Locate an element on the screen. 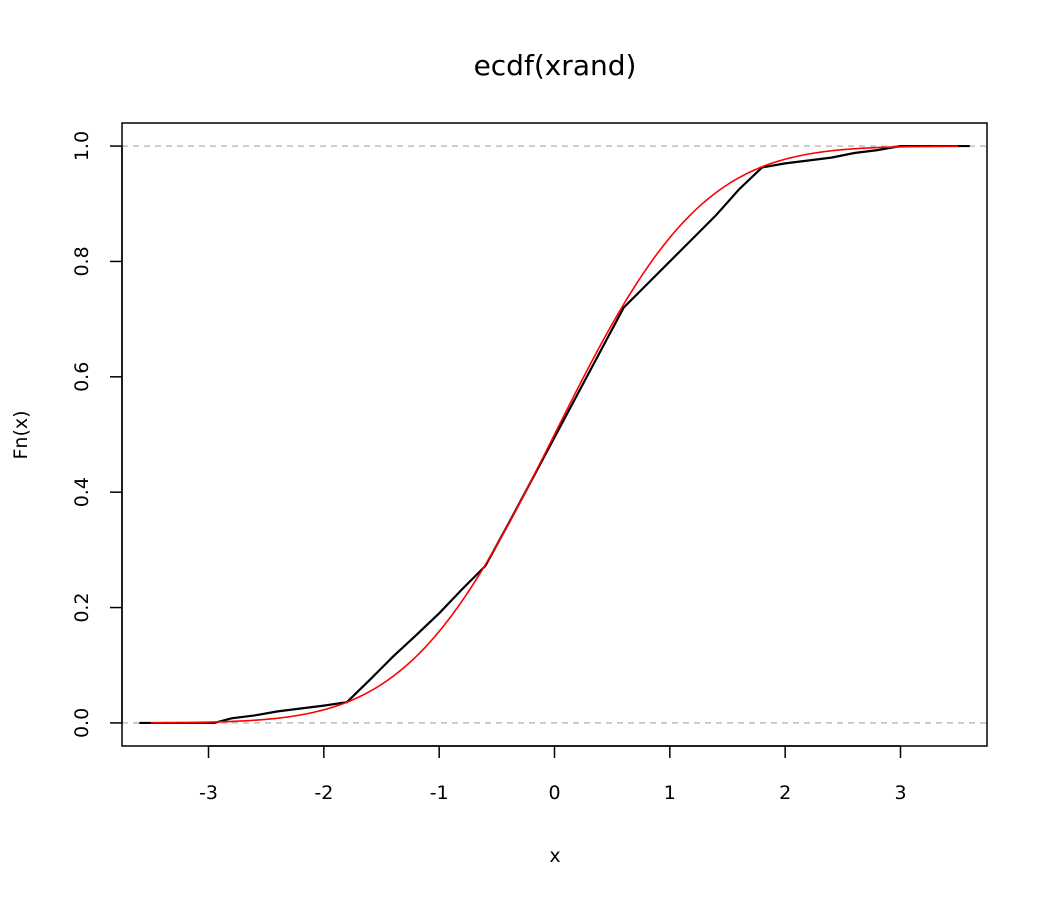  x-tick-label: 3 is located at coordinates (900, 793).